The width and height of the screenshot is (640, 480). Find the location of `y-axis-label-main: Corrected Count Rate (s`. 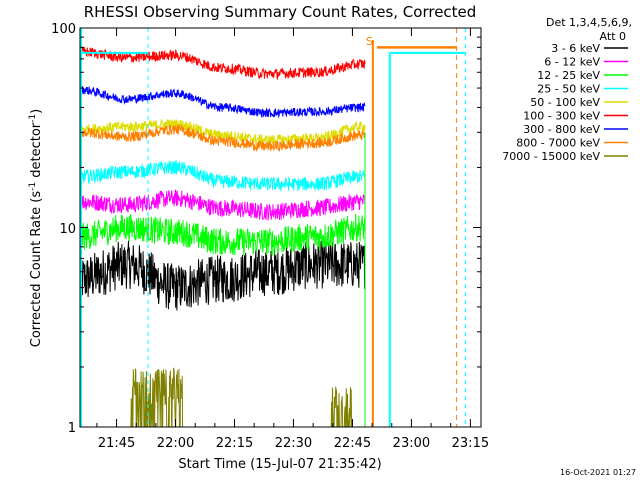

y-axis-label-main: Corrected Count Rate (s is located at coordinates (36, 269).